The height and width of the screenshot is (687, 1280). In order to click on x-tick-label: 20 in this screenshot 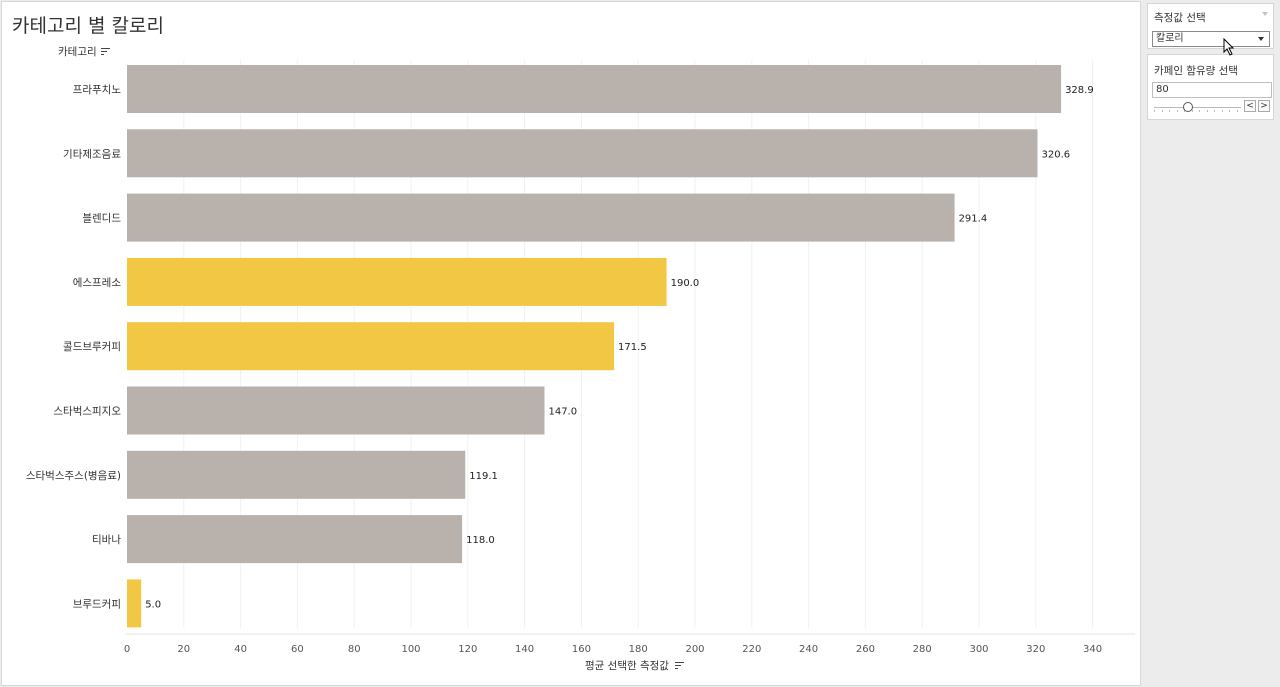, I will do `click(183, 649)`.